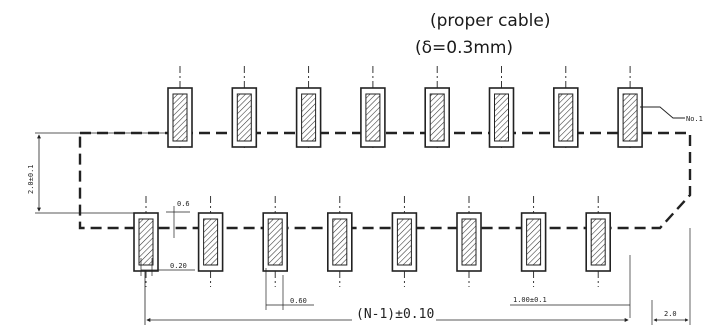  Describe the element at coordinates (464, 48) in the screenshot. I see `title-line2: (δ=0.3mm)` at that location.